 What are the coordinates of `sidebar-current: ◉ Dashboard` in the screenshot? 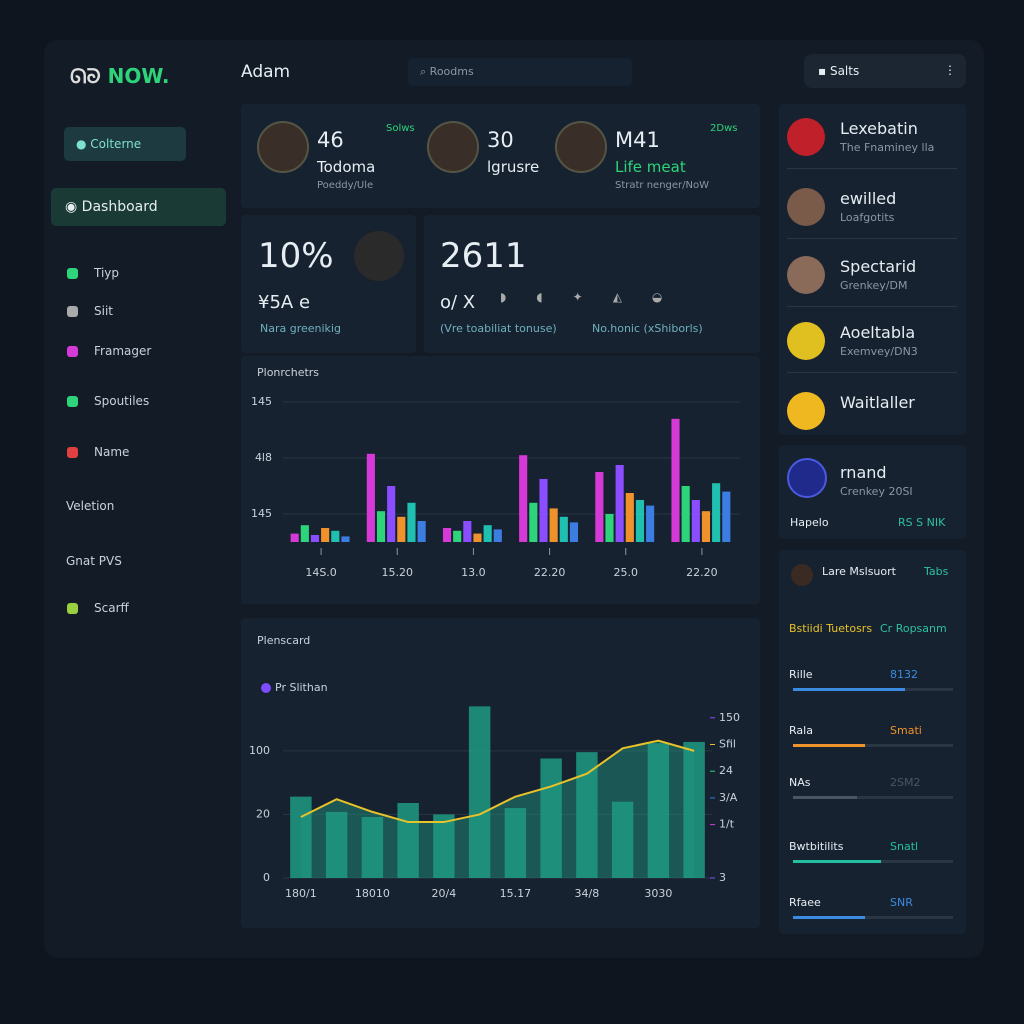 It's located at (138, 207).